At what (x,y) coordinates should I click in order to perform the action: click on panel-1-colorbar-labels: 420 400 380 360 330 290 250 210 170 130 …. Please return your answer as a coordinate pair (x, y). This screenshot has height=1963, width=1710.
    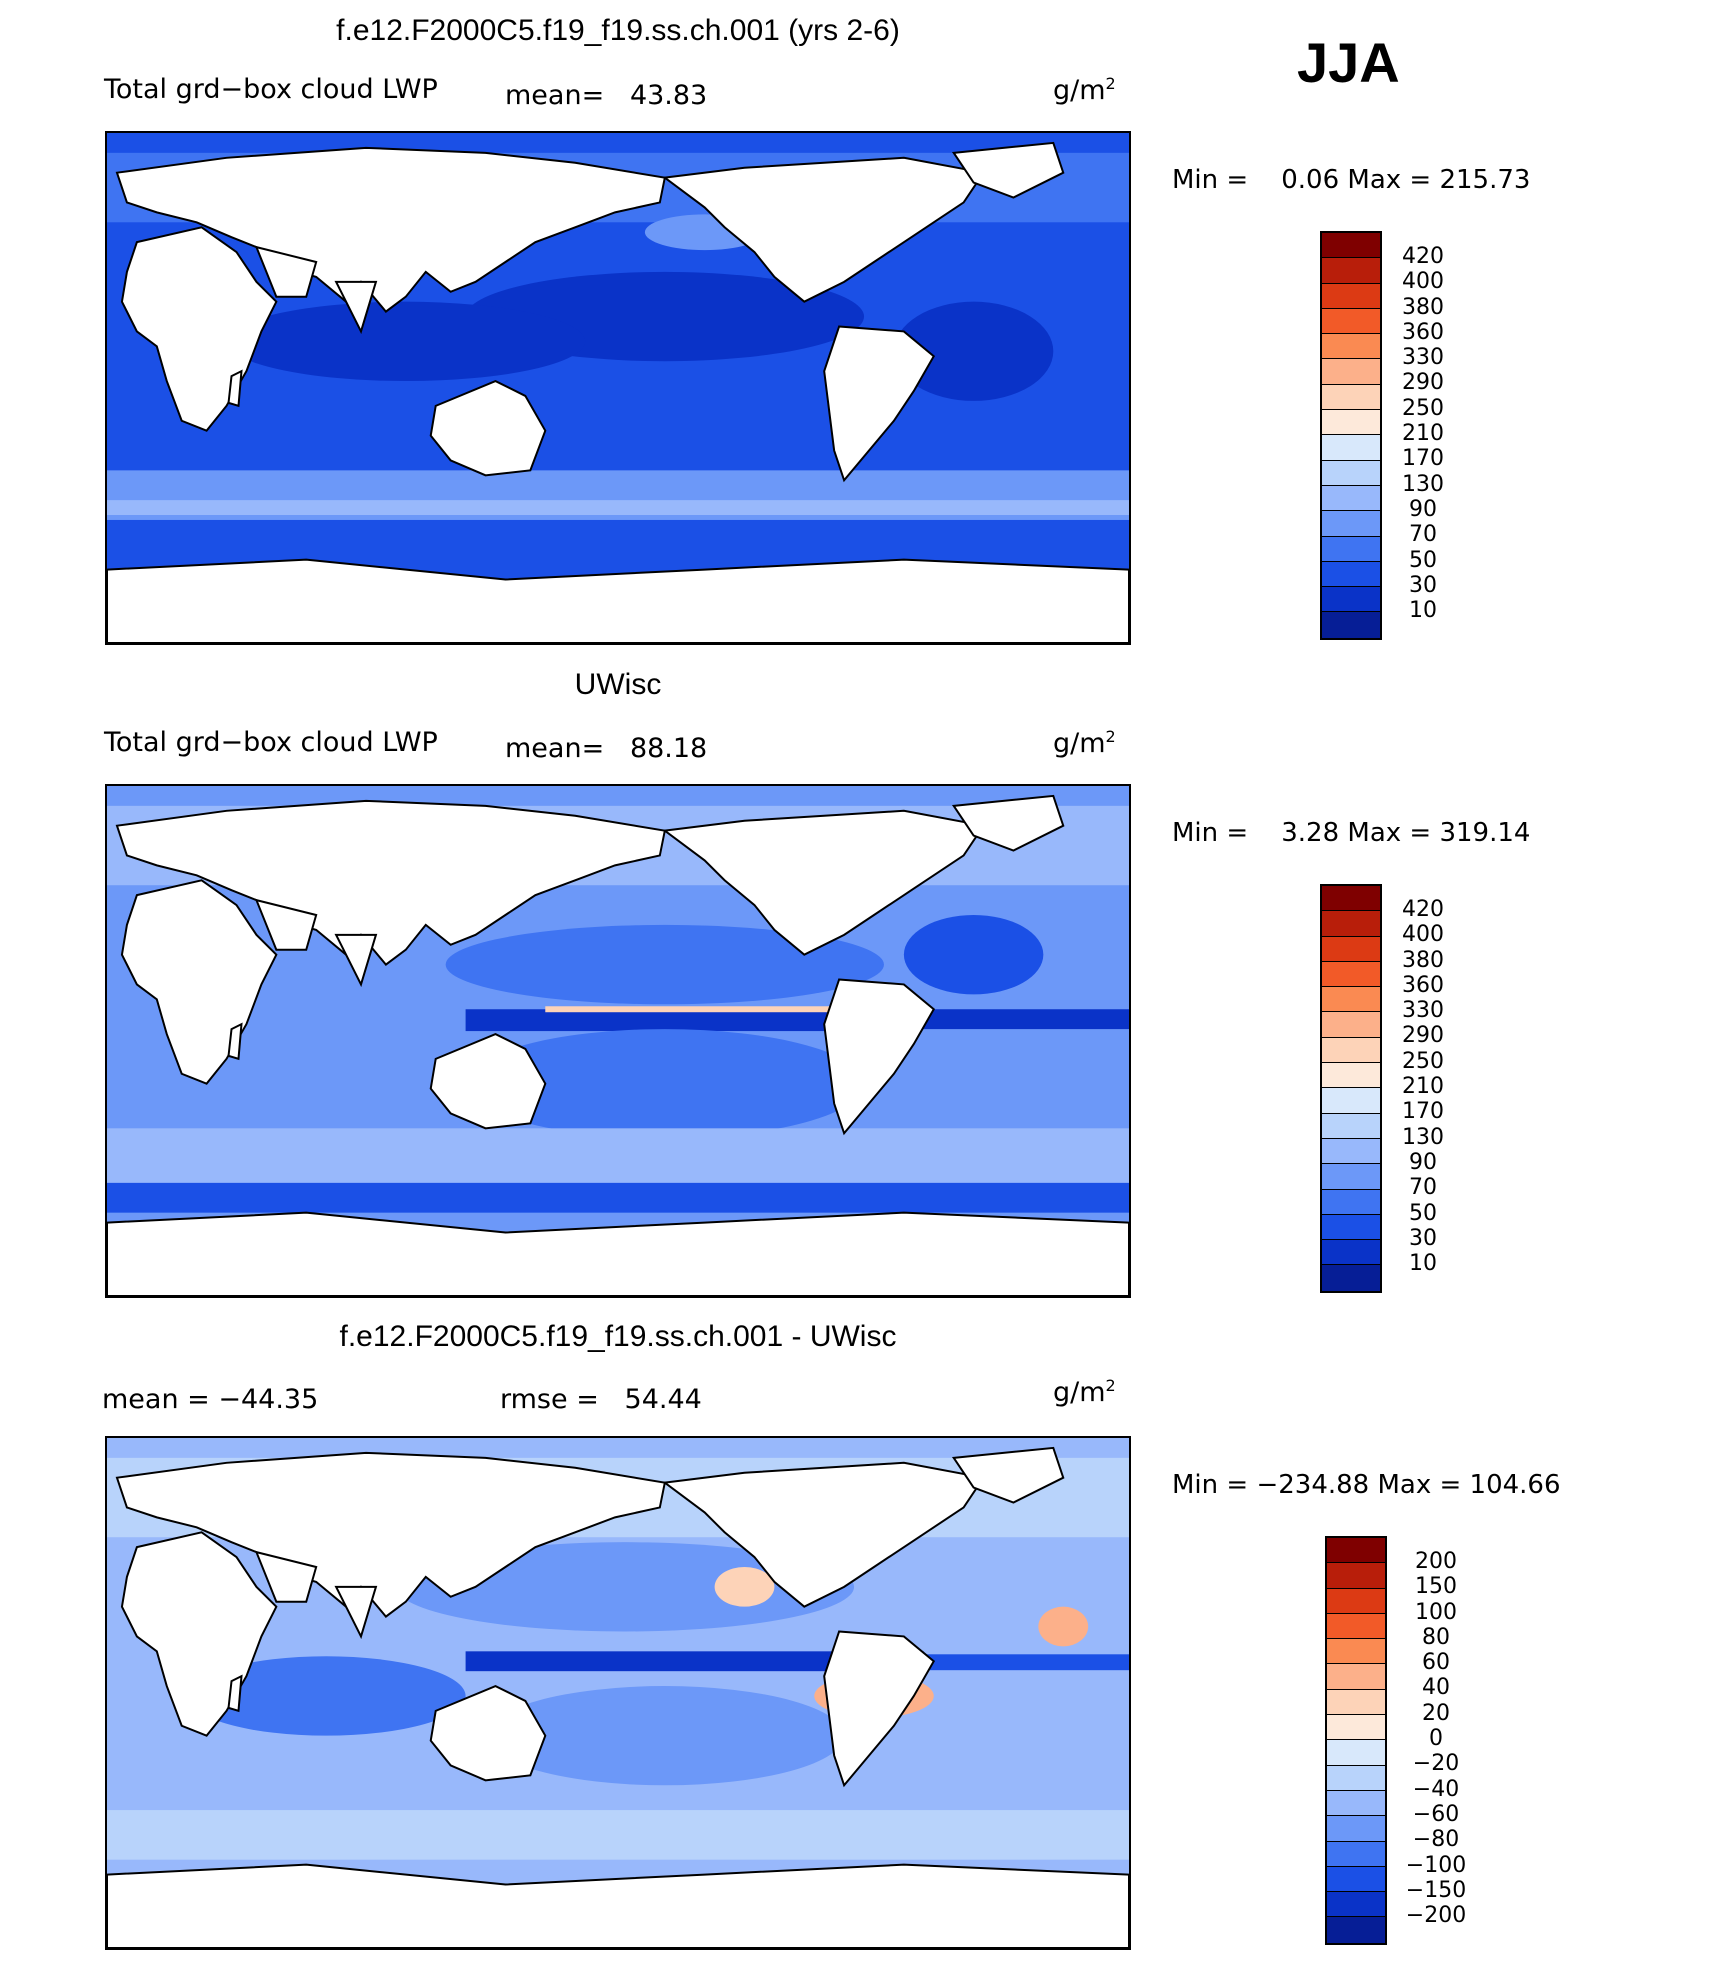
    Looking at the image, I should click on (1423, 433).